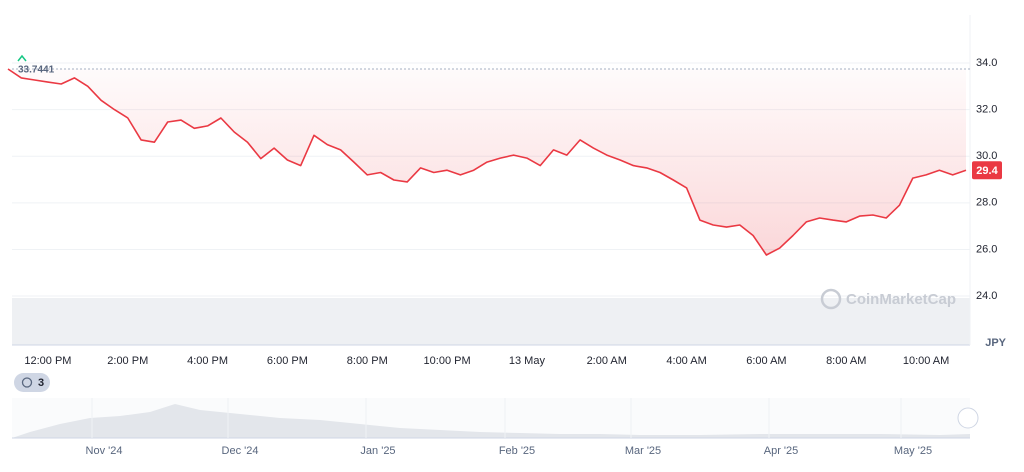 Image resolution: width=1024 pixels, height=472 pixels. I want to click on watermark: CoinMarketCap, so click(888, 299).